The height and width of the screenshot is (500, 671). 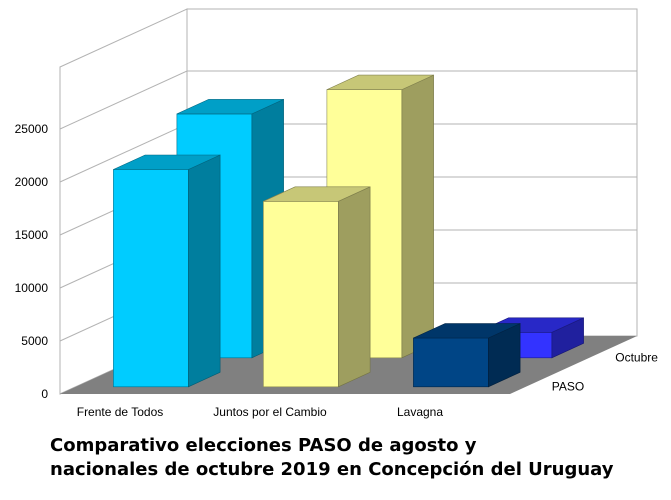 What do you see at coordinates (32, 261) in the screenshot?
I see `y-axis-ticks: 0 5000 10000 15000 20000 25000` at bounding box center [32, 261].